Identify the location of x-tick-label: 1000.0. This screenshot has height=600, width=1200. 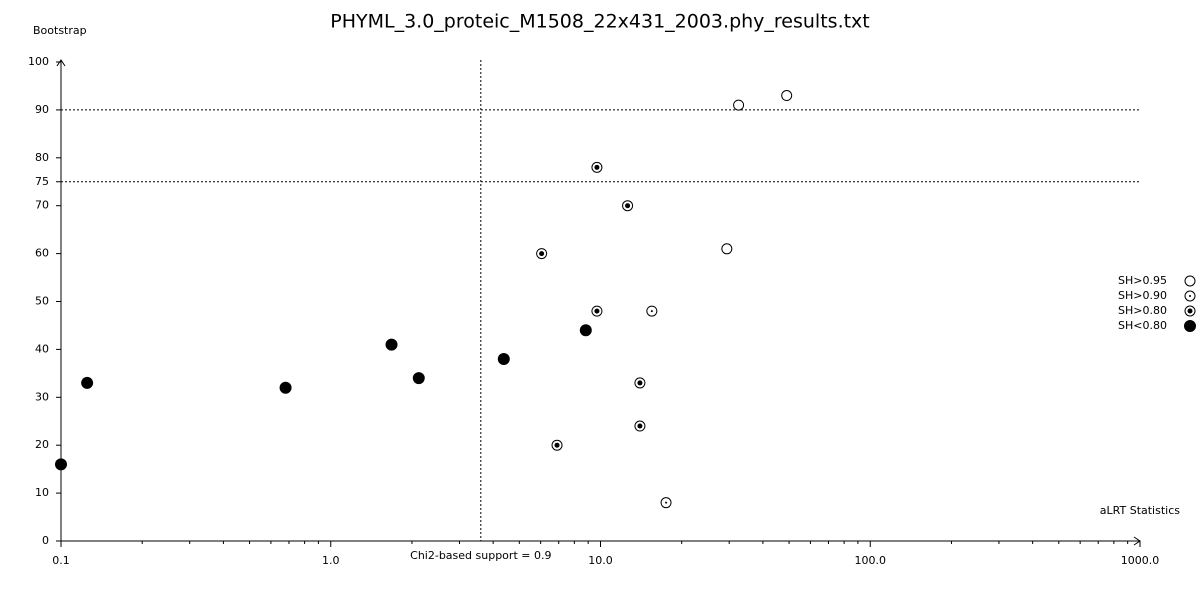
(1140, 560).